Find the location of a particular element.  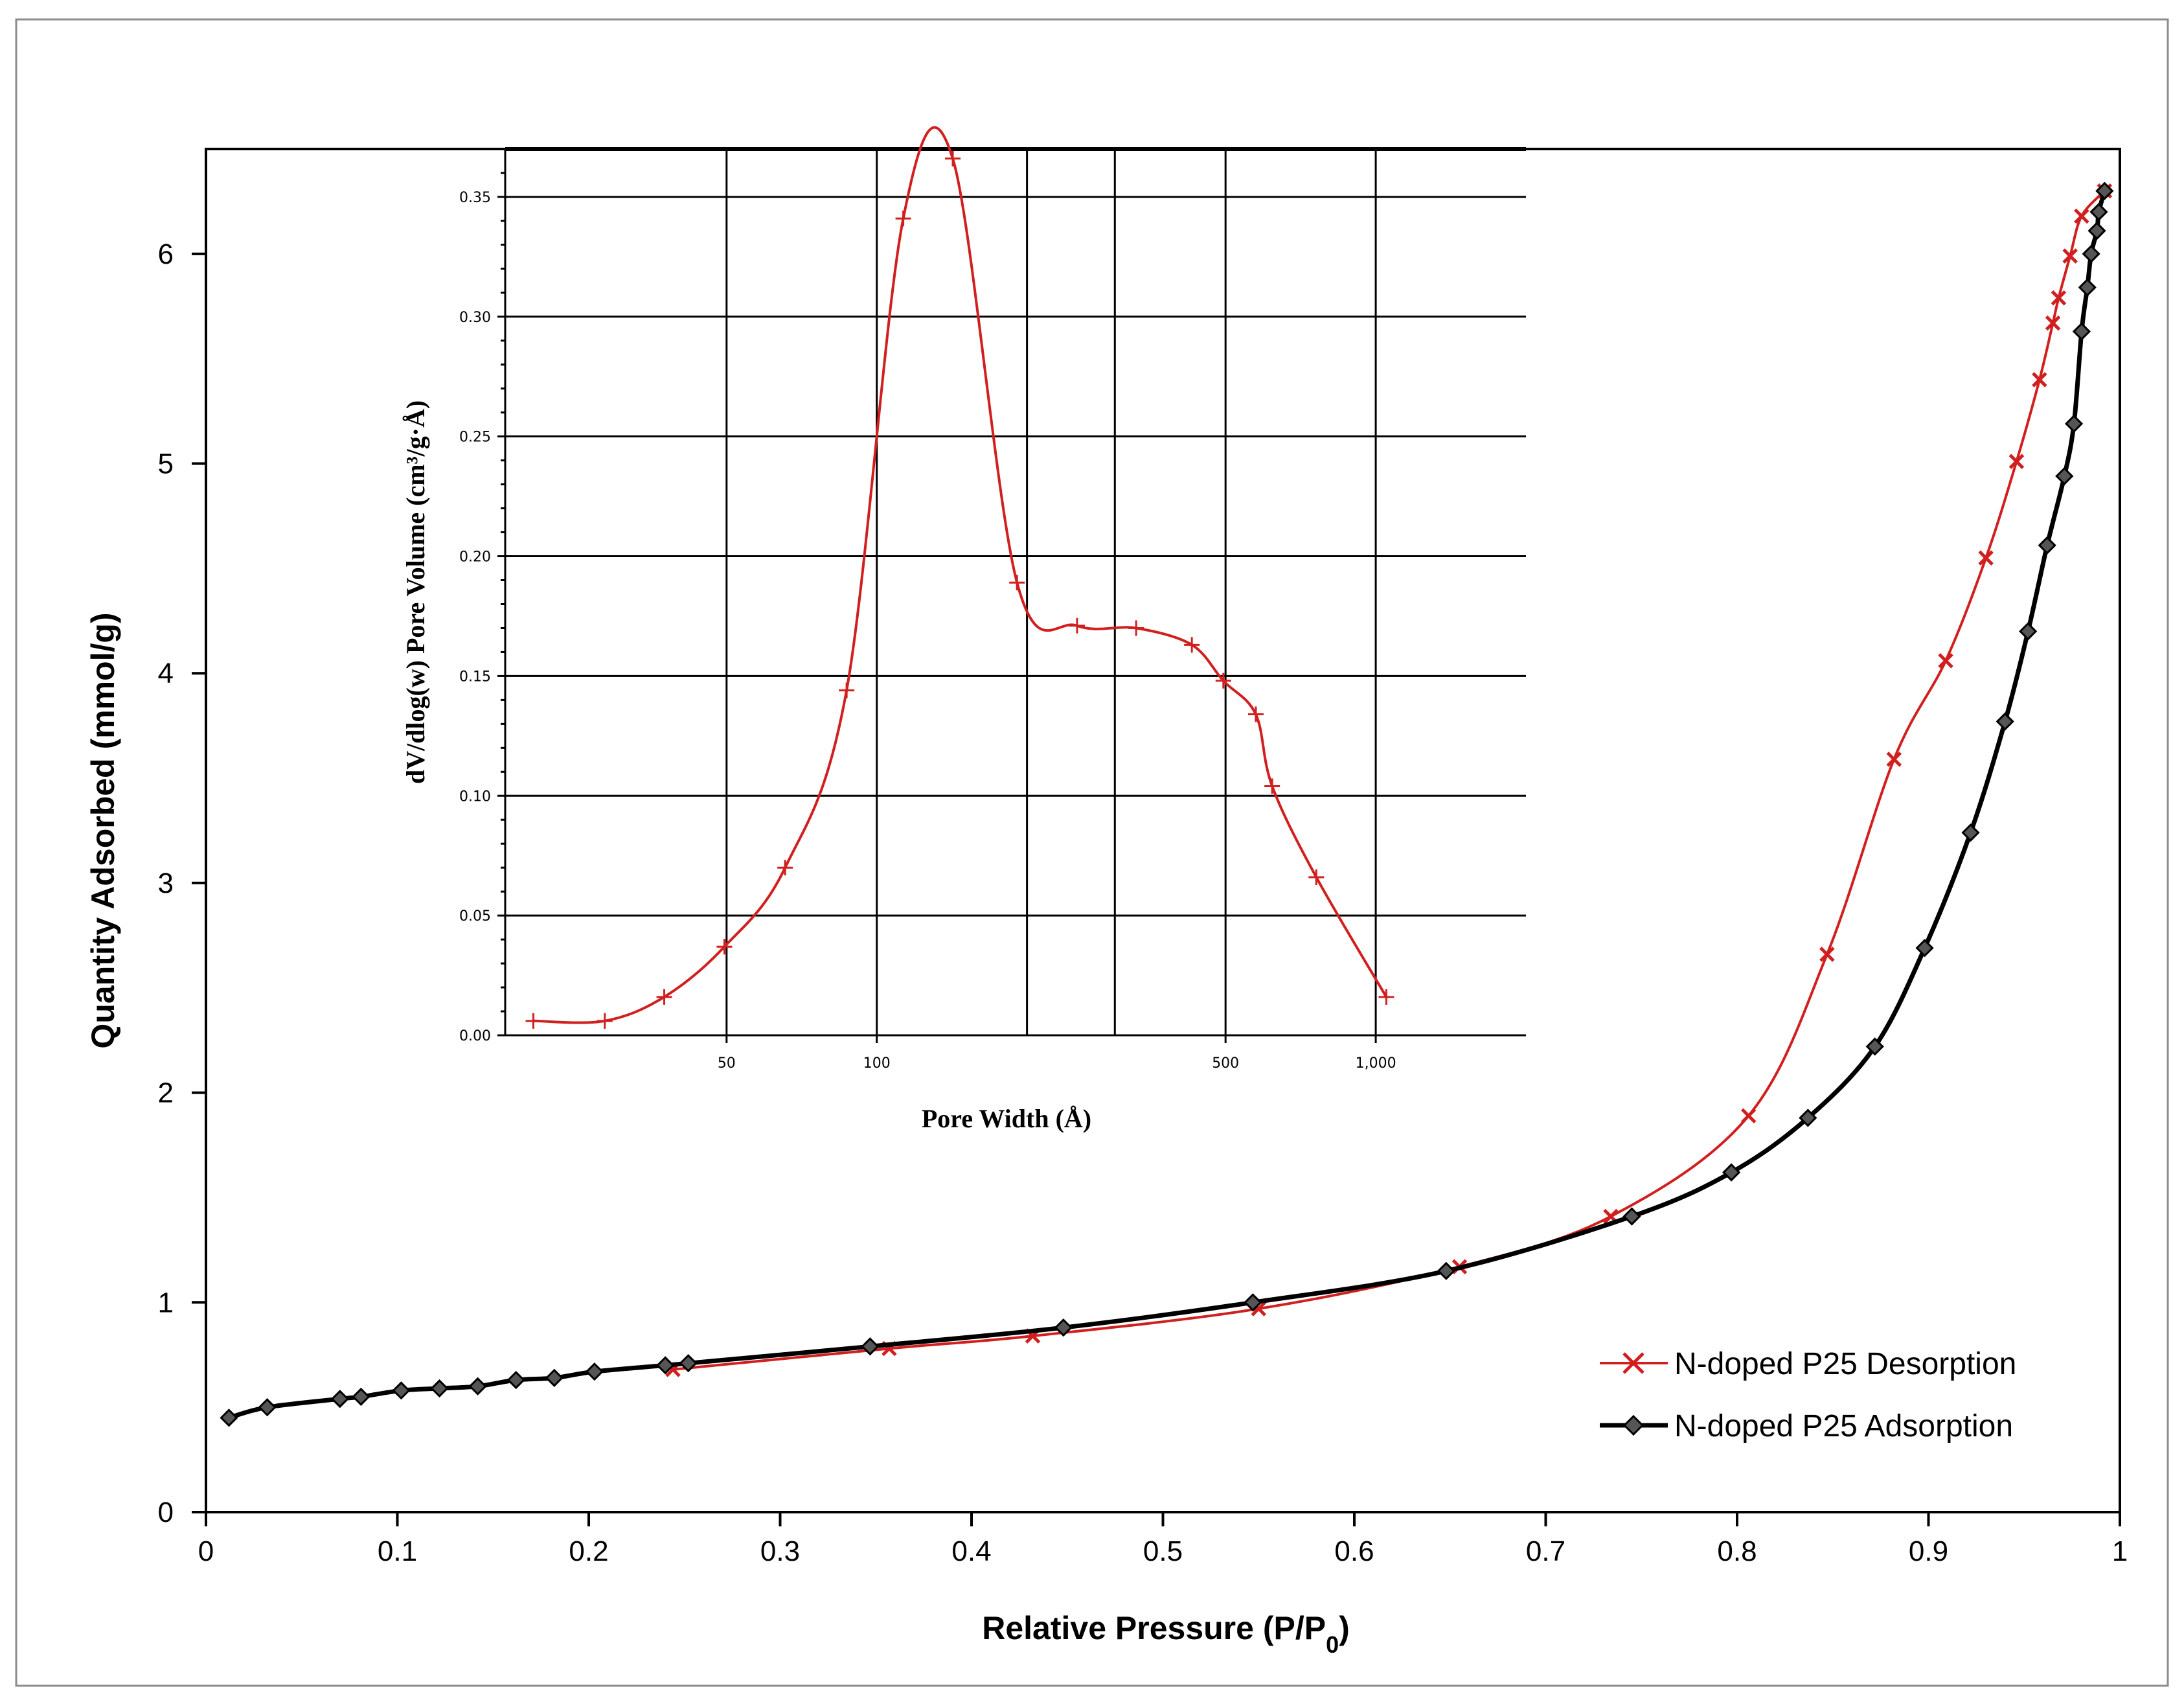

main-x-axis-title: Relative Pressure (P/P0) is located at coordinates (1166, 1634).